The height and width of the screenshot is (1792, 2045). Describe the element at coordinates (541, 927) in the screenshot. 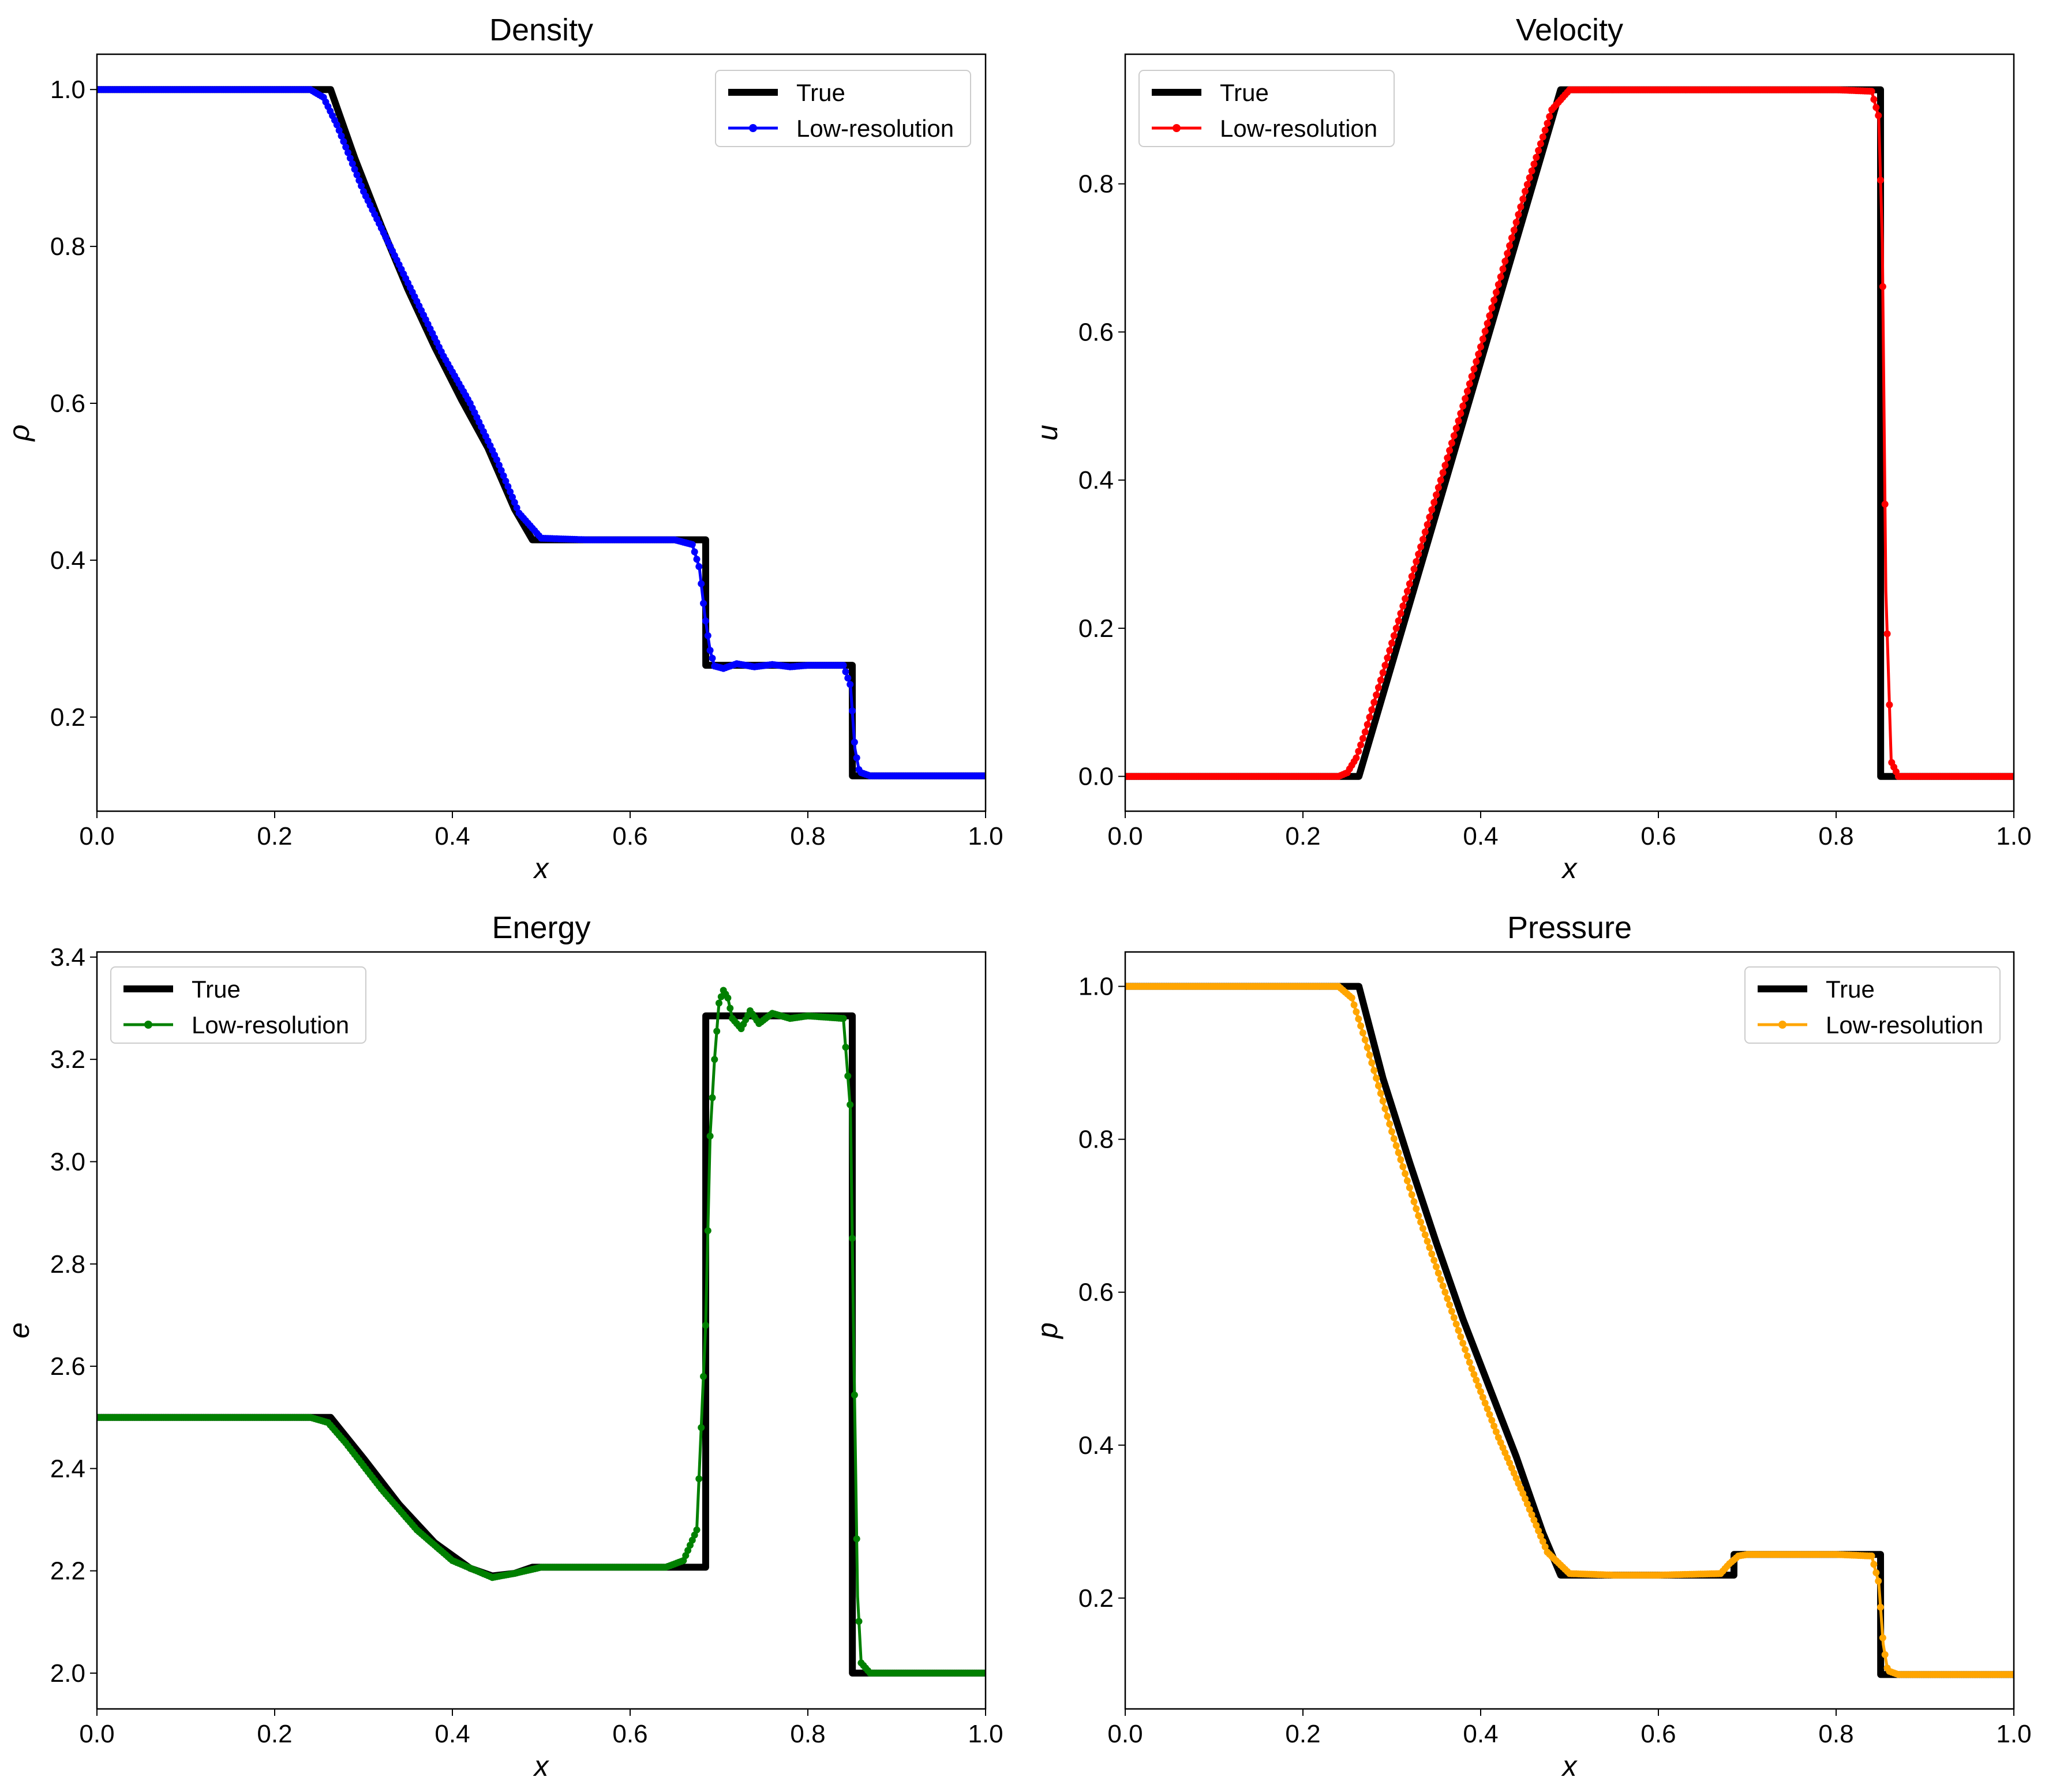

I see `chart-title: Energy` at that location.